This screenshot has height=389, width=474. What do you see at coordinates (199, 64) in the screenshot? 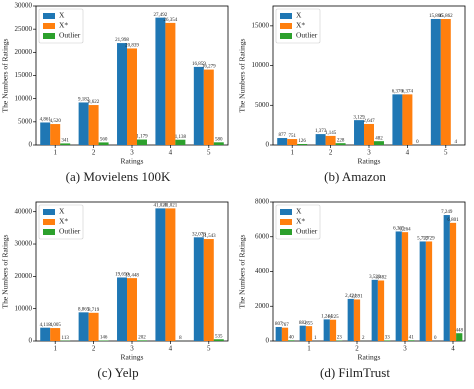
I see `value-label: 16,859` at bounding box center [199, 64].